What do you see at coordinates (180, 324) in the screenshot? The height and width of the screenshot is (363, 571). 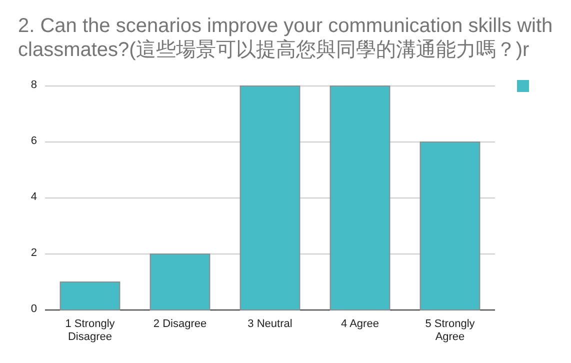 I see `x-tick-label: 2 Disagree` at bounding box center [180, 324].